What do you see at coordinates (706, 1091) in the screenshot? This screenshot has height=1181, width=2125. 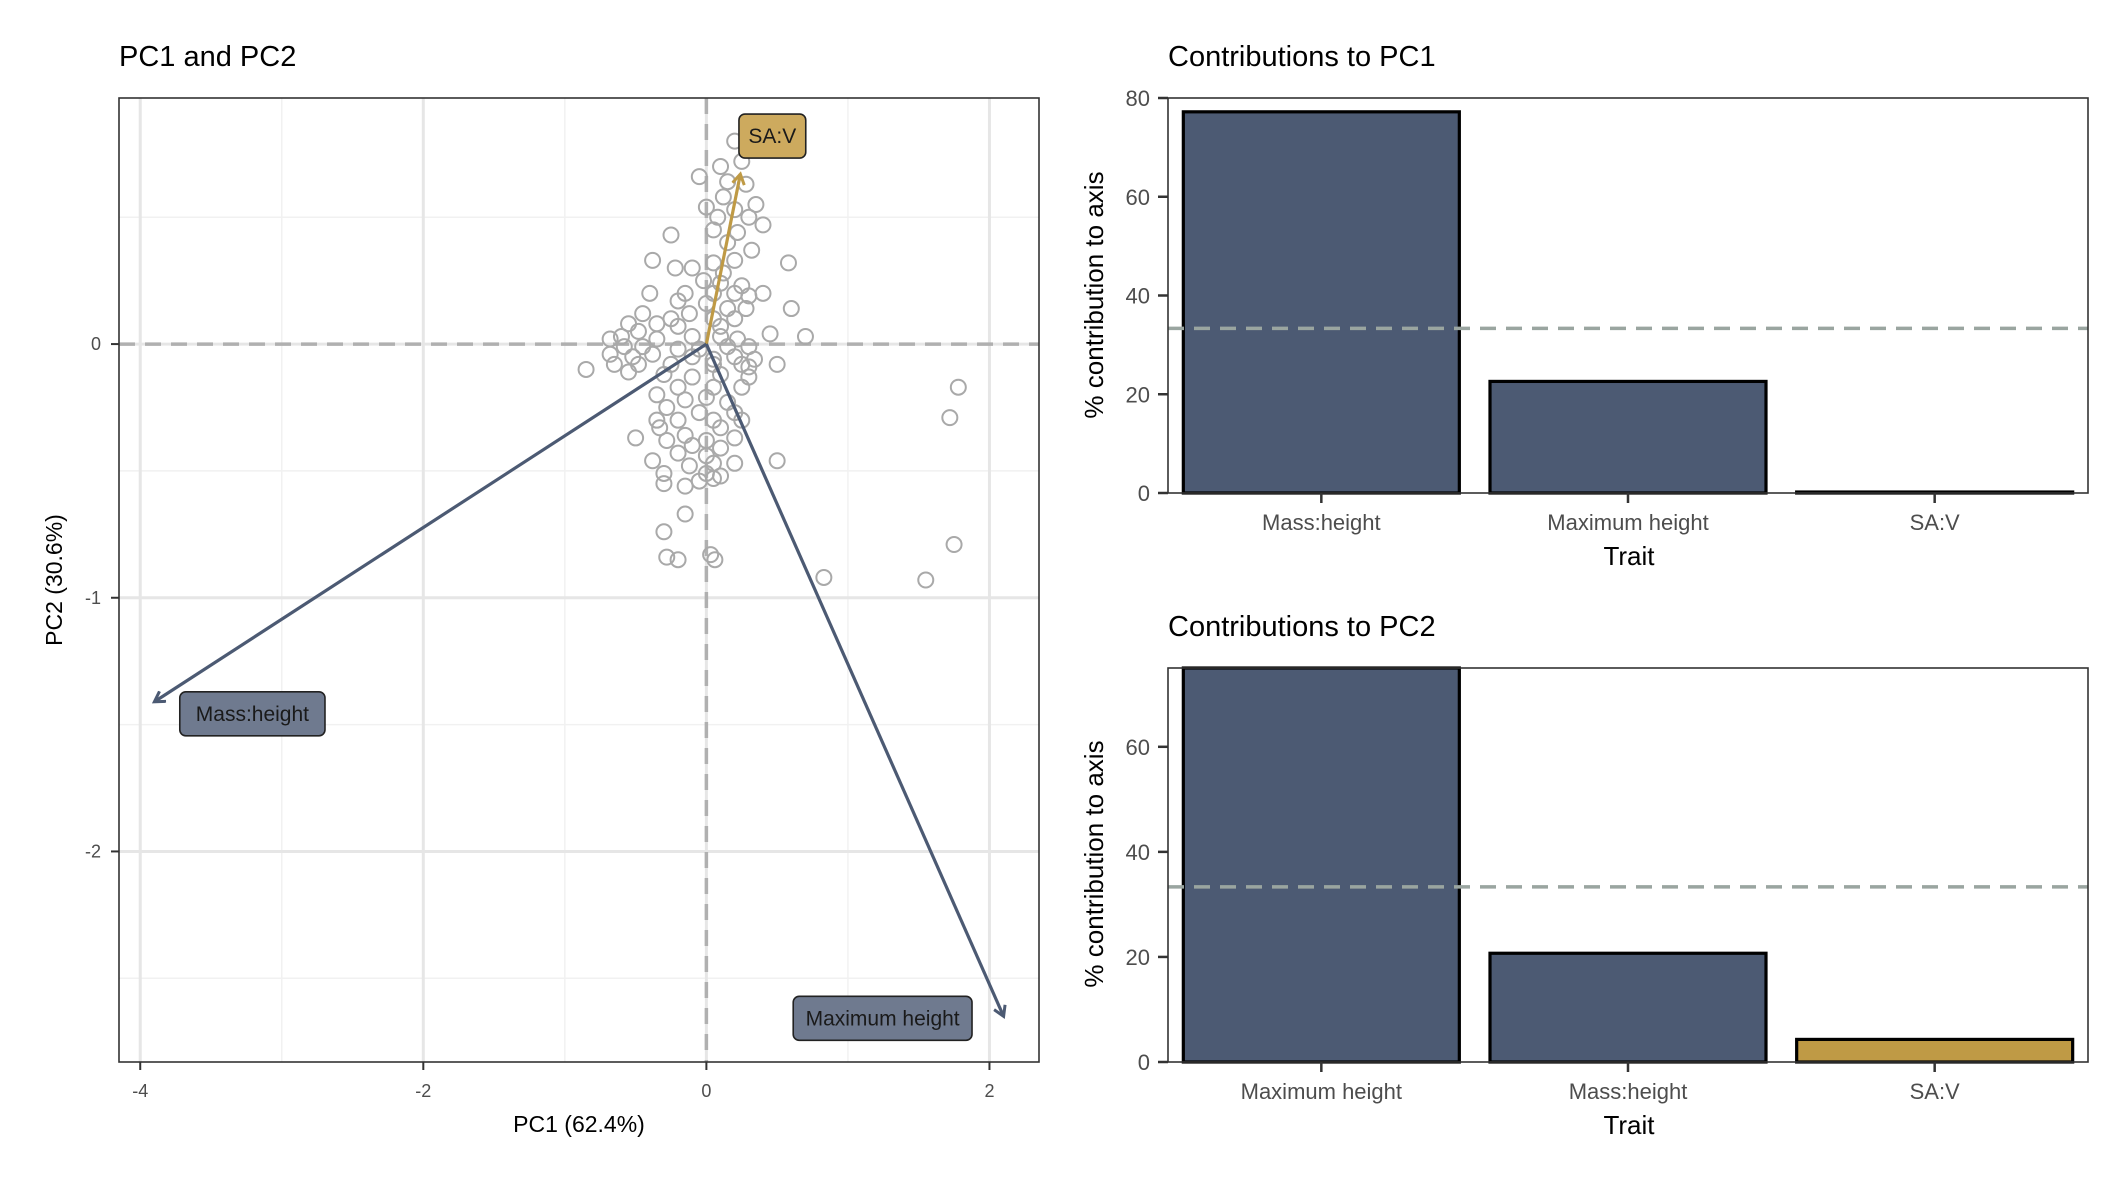 I see `x-tick-label: 0` at bounding box center [706, 1091].